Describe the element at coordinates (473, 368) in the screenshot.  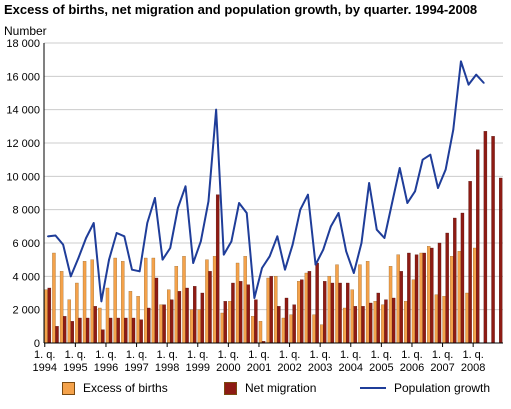
I see `x-tick-label-year: 2008` at that location.